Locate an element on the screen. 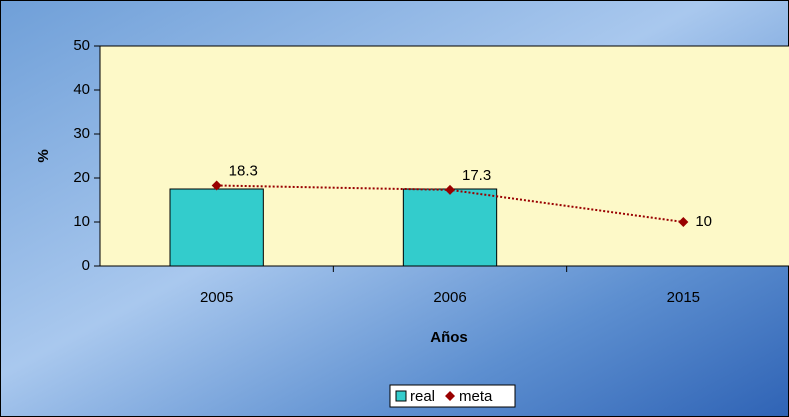  x-tick-label: 2015 is located at coordinates (683, 297).